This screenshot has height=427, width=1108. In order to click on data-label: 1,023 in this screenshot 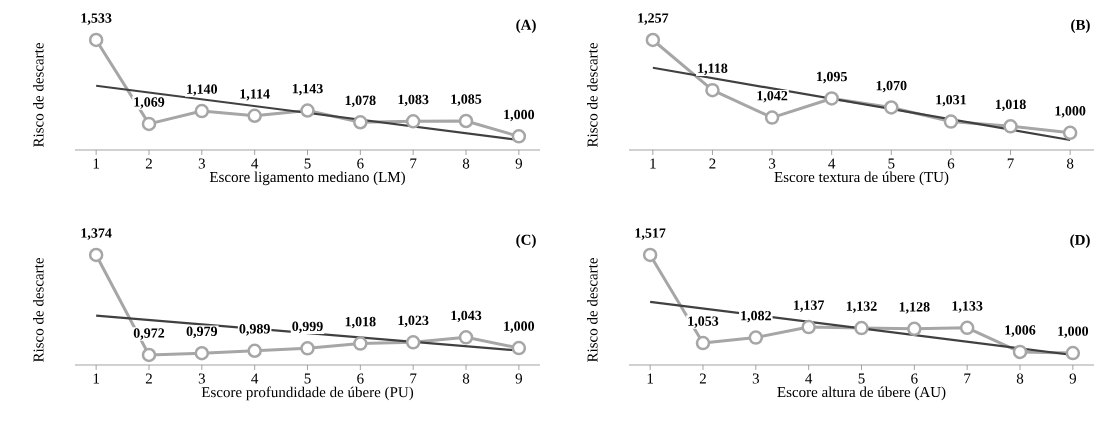, I will do `click(413, 321)`.